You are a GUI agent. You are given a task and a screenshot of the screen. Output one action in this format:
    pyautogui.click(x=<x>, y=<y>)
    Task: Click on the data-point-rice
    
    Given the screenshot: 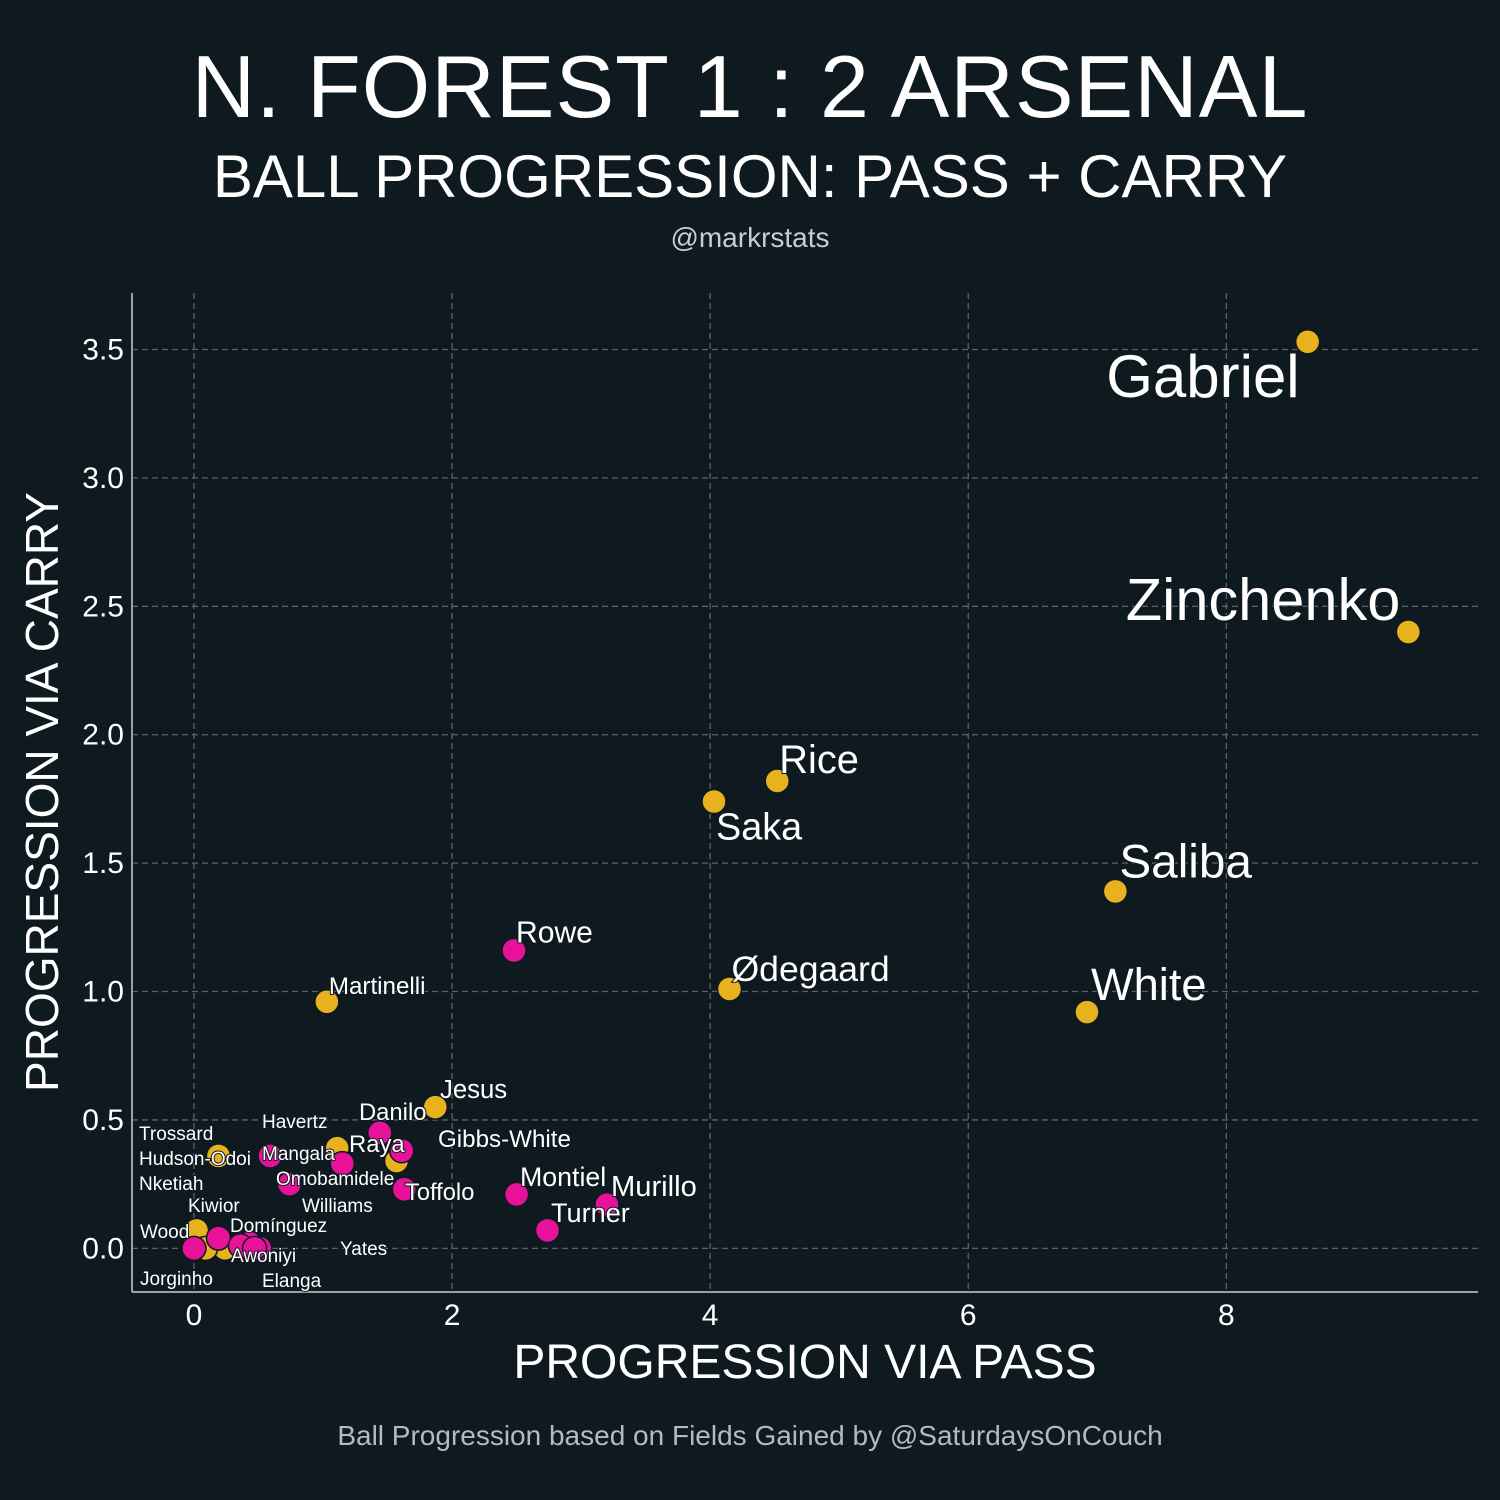 What is the action you would take?
    pyautogui.click(x=777, y=781)
    